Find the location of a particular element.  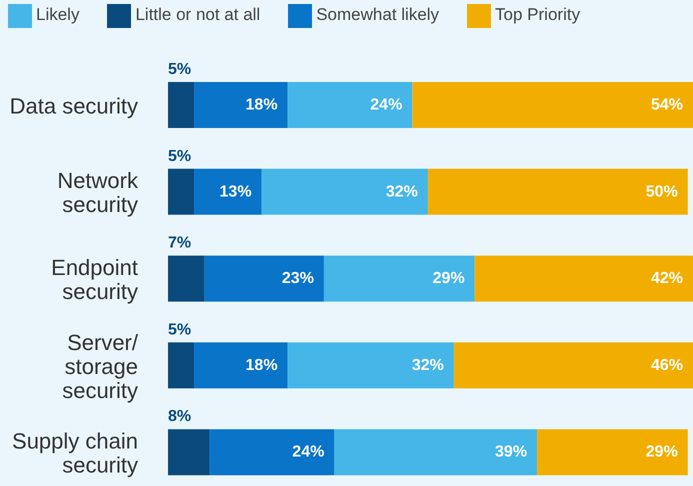

data-label: 8% is located at coordinates (180, 417).